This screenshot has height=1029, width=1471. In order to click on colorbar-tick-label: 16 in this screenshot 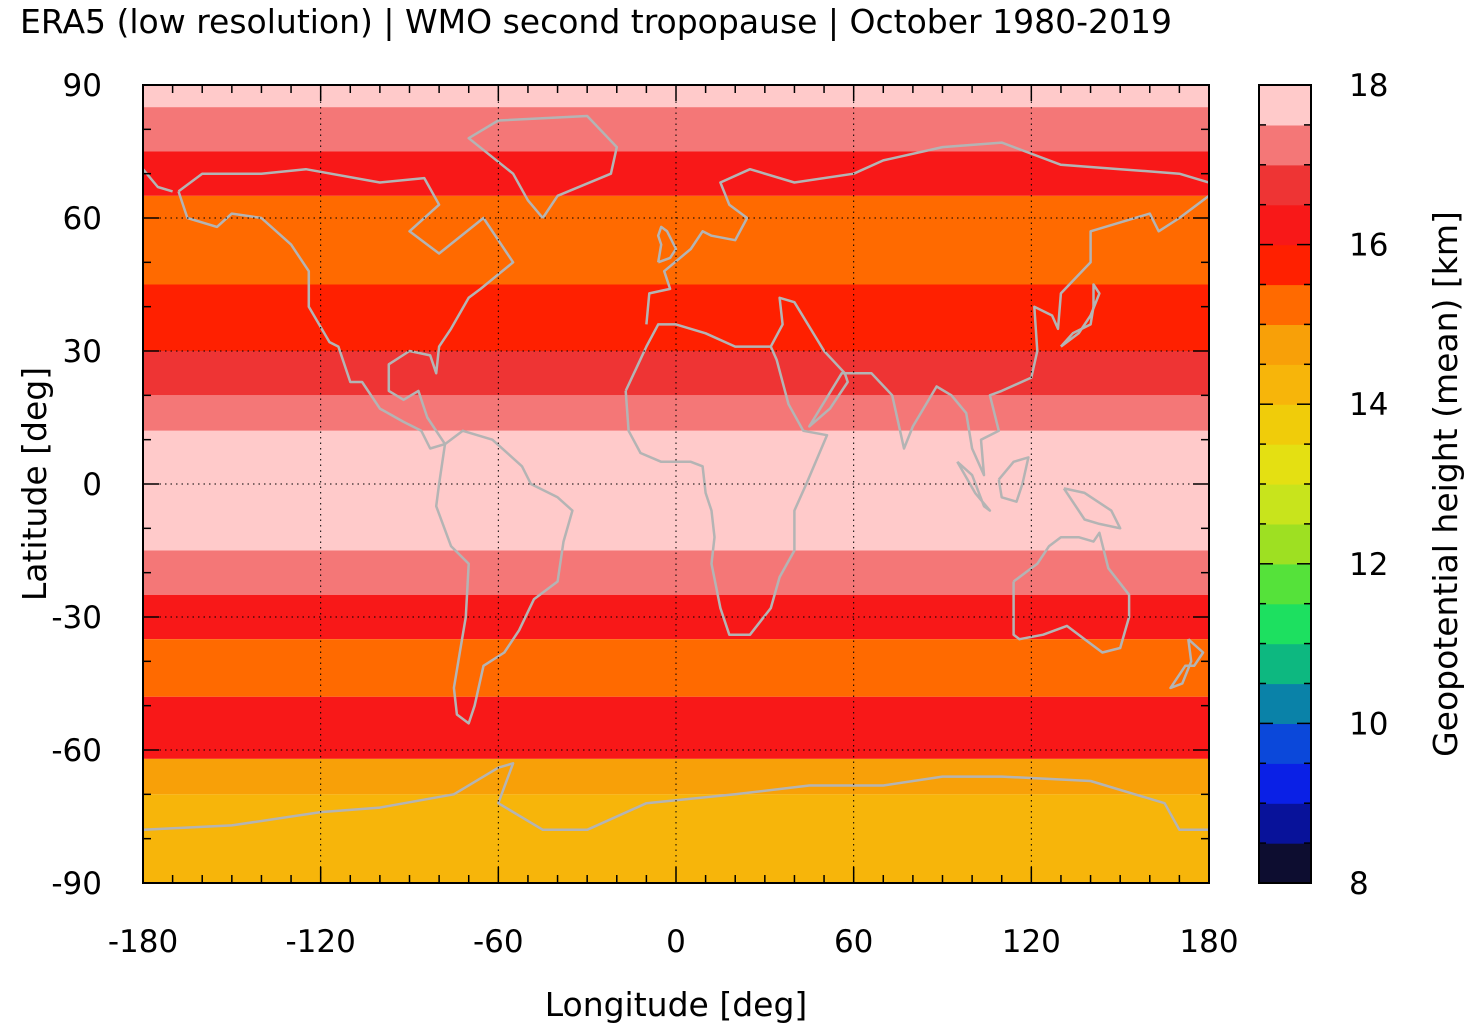, I will do `click(1368, 246)`.